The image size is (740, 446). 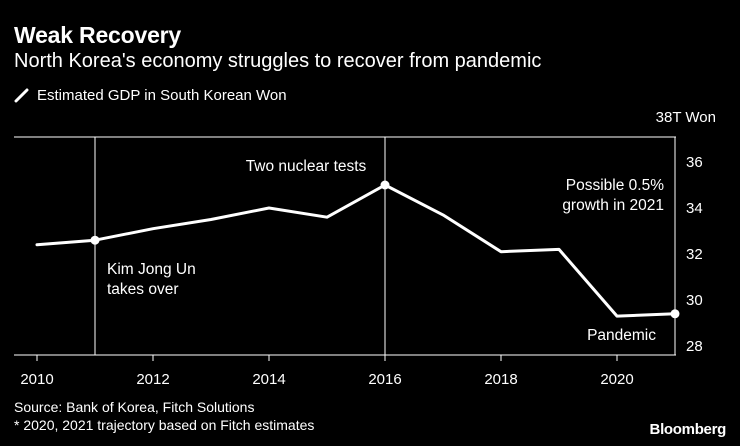 What do you see at coordinates (151, 269) in the screenshot?
I see `annotation-kim-jong-un: Kim Jong Un` at bounding box center [151, 269].